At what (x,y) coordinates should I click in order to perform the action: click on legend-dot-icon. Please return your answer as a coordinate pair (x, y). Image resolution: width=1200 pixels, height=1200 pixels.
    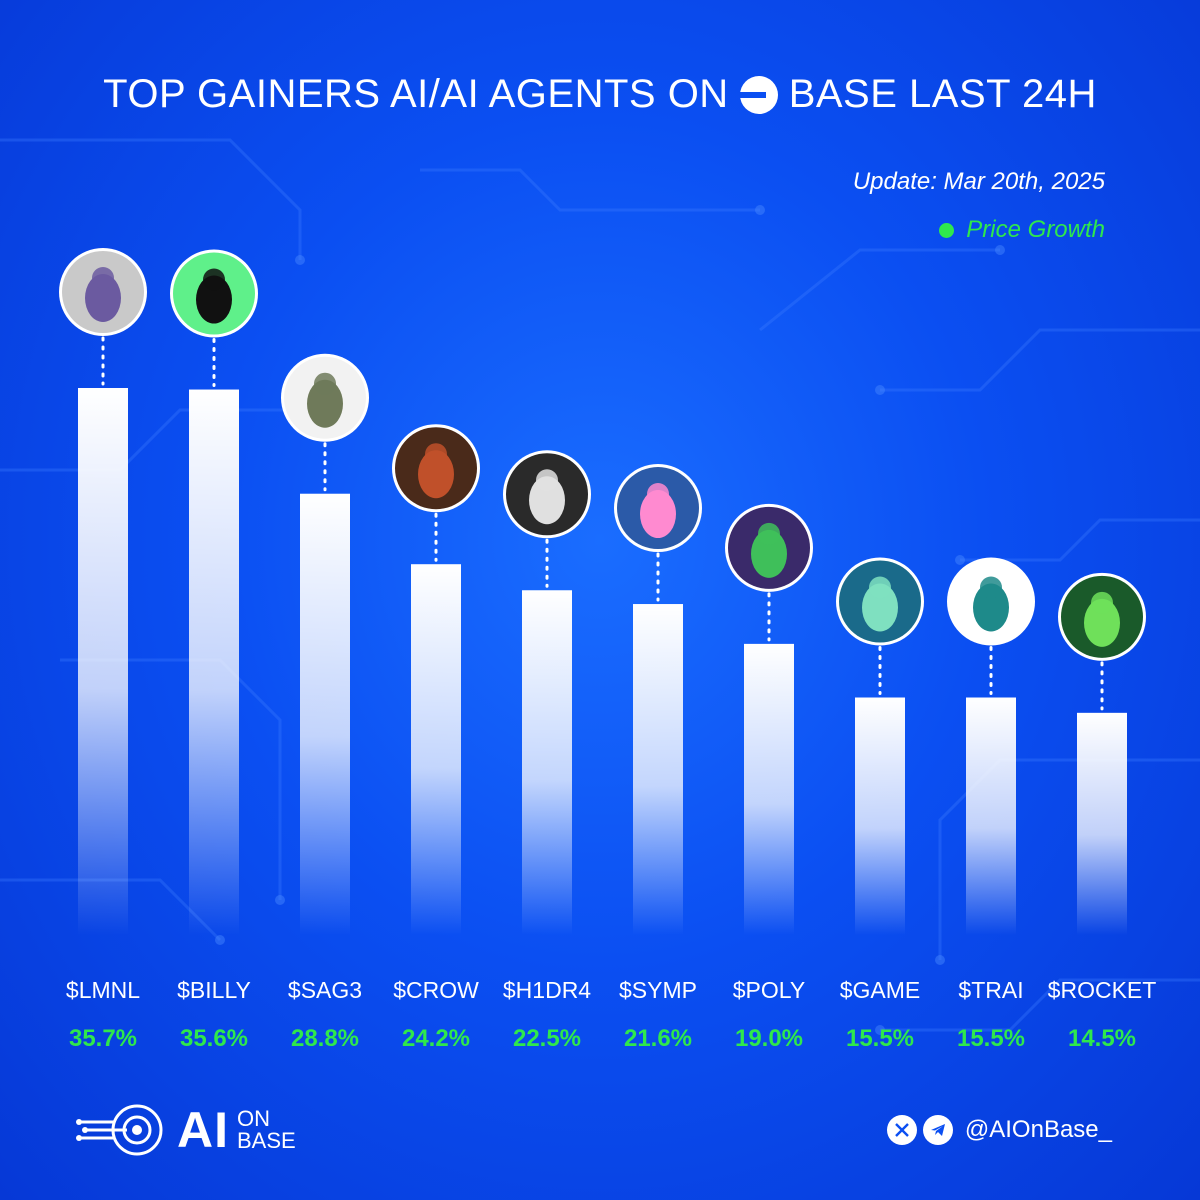
    Looking at the image, I should click on (947, 230).